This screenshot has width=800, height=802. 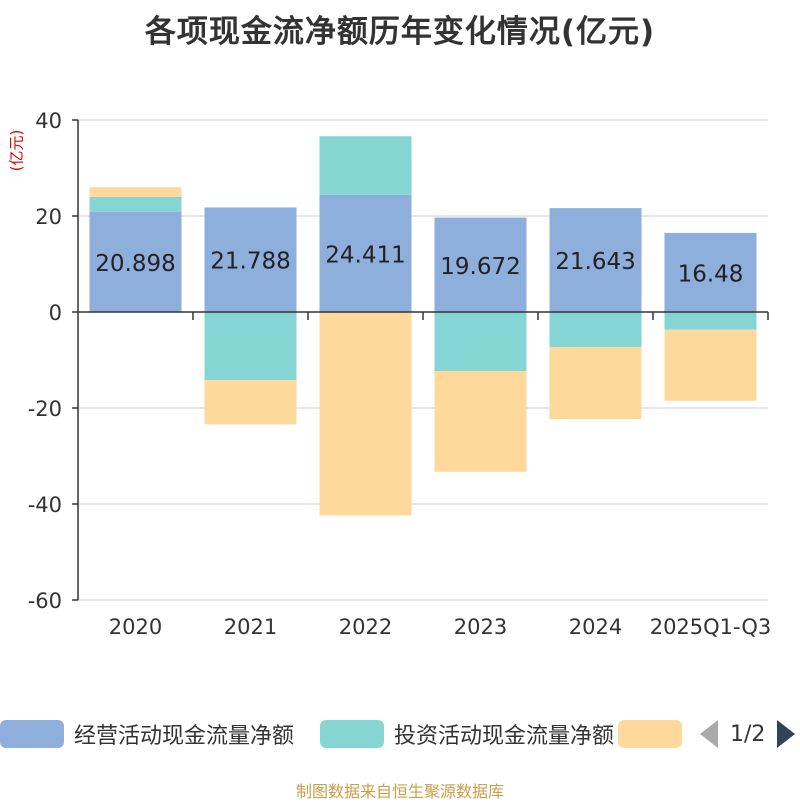 What do you see at coordinates (184, 736) in the screenshot?
I see `legend-label-operating: 经营活动现金流量净额` at bounding box center [184, 736].